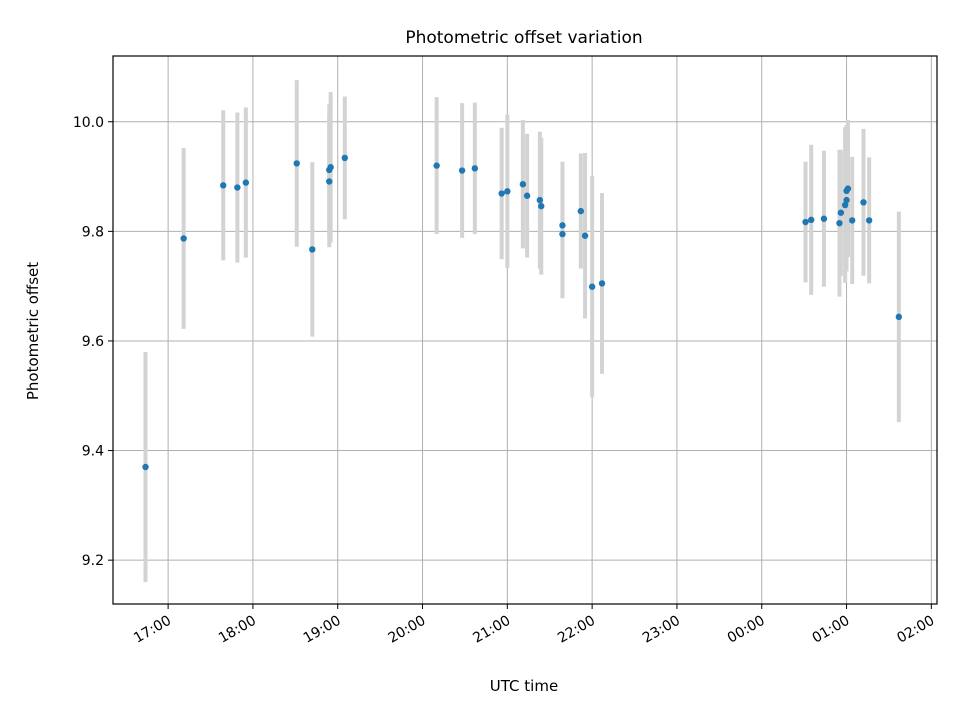 This screenshot has height=720, width=960. Describe the element at coordinates (33, 331) in the screenshot. I see `y-axis-label: Photometric offset` at that location.